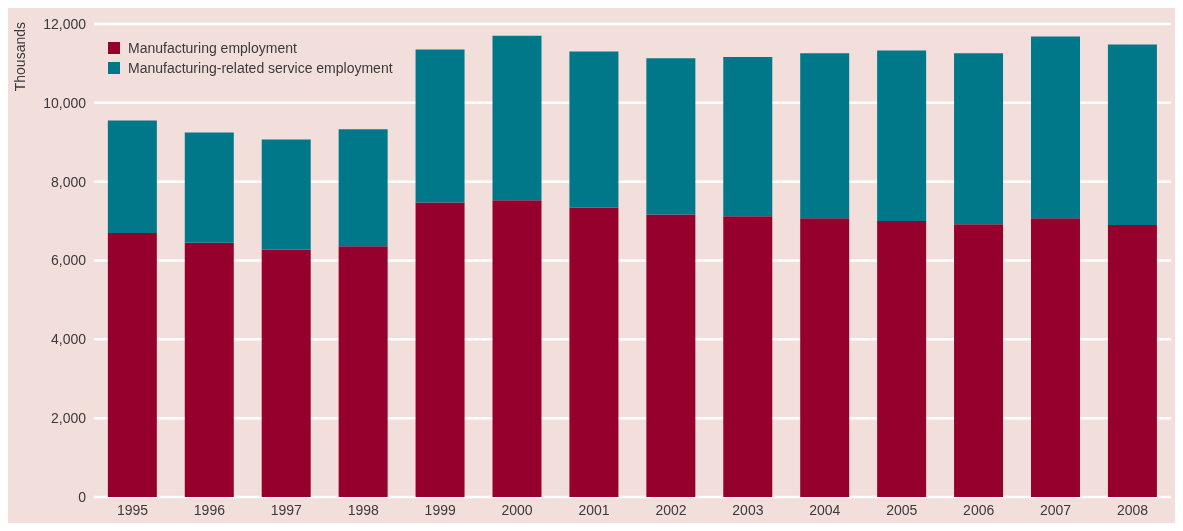 The image size is (1183, 531). What do you see at coordinates (212, 48) in the screenshot?
I see `legend-label: Manufacturing employment` at bounding box center [212, 48].